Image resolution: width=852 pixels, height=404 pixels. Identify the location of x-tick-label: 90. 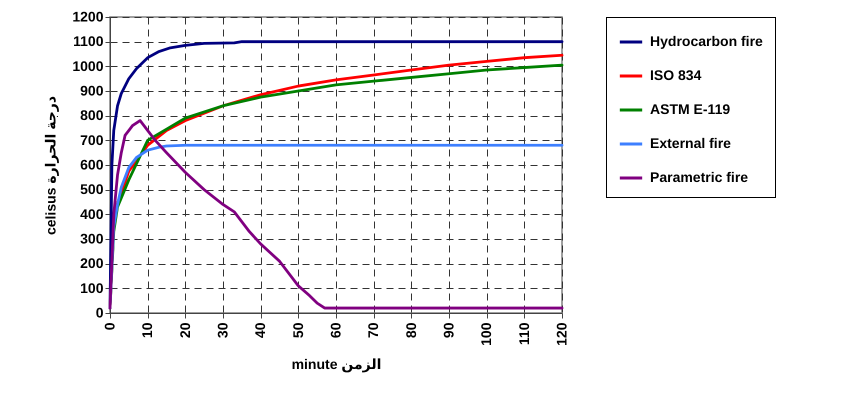
(448, 330).